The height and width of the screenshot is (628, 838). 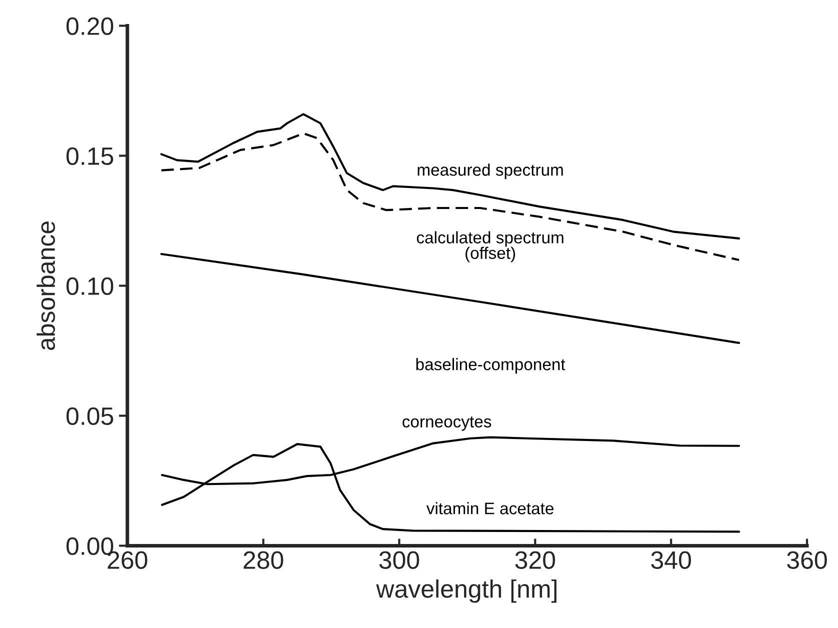 I want to click on series-label: calculated spectrum (offset), so click(x=490, y=246).